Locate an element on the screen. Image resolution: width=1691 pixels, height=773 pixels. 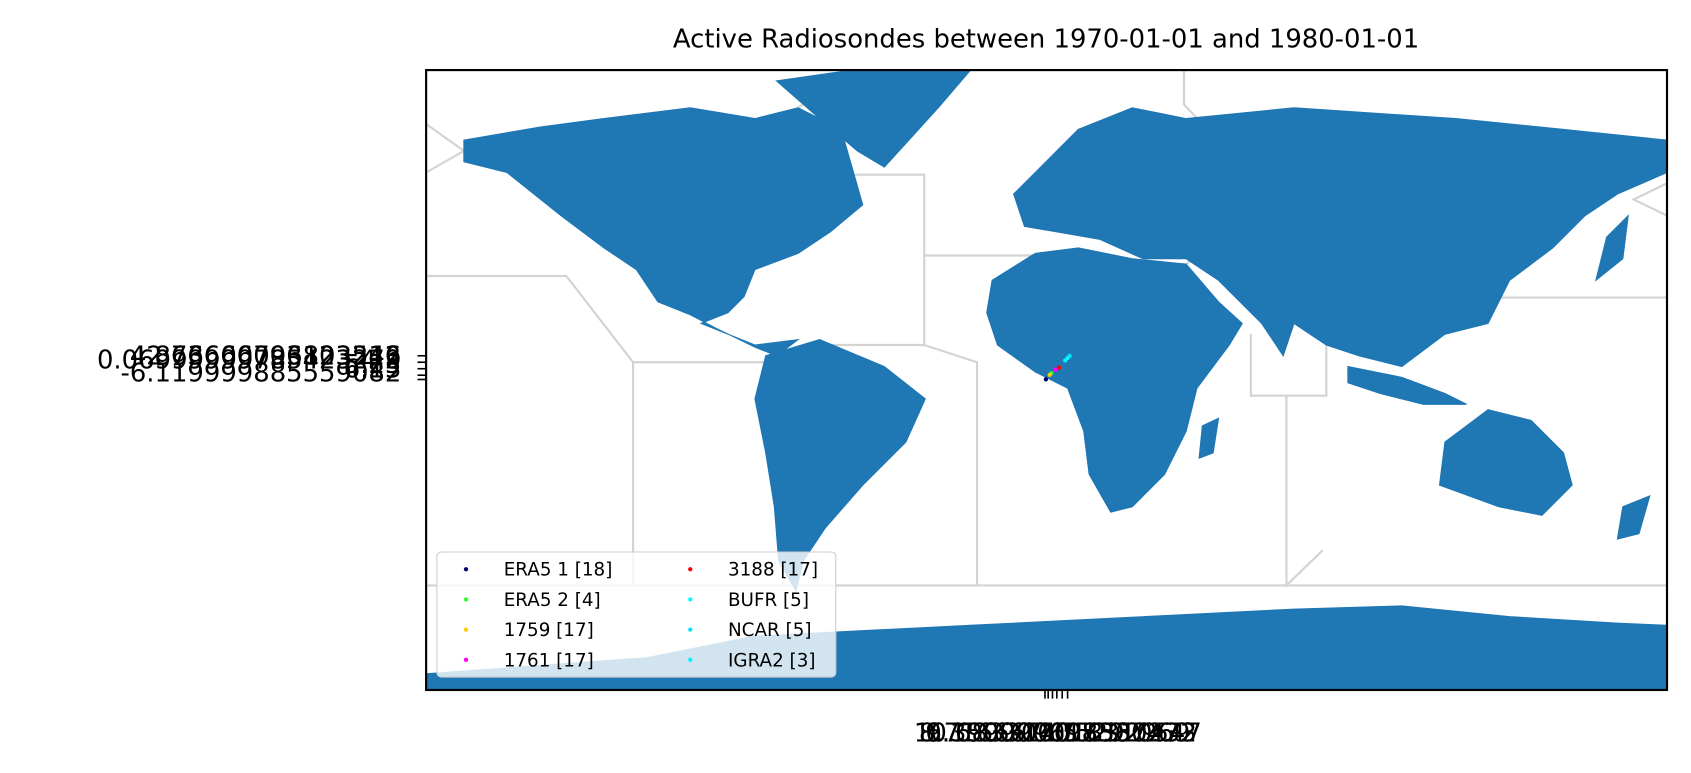
legend-label: 3188 [17] is located at coordinates (773, 570).